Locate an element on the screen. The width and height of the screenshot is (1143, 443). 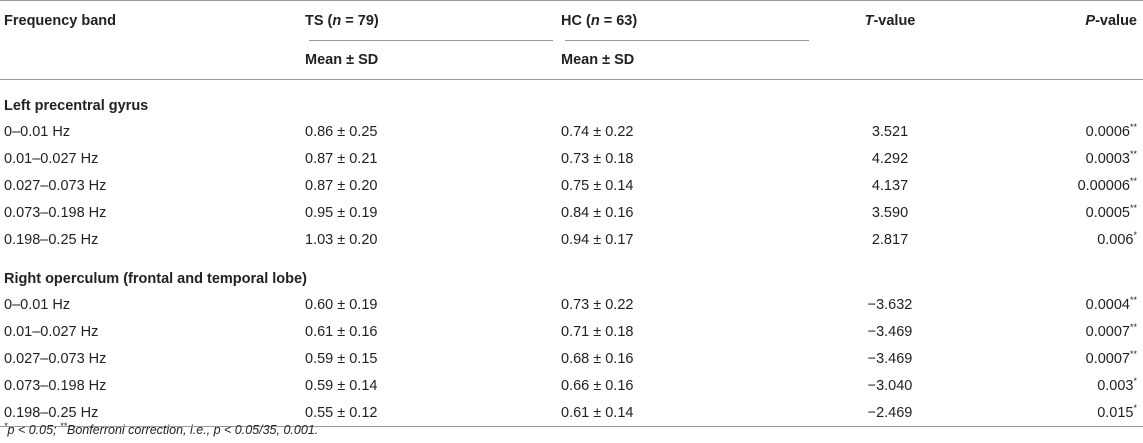
cell-t: 3.590 is located at coordinates (890, 212).